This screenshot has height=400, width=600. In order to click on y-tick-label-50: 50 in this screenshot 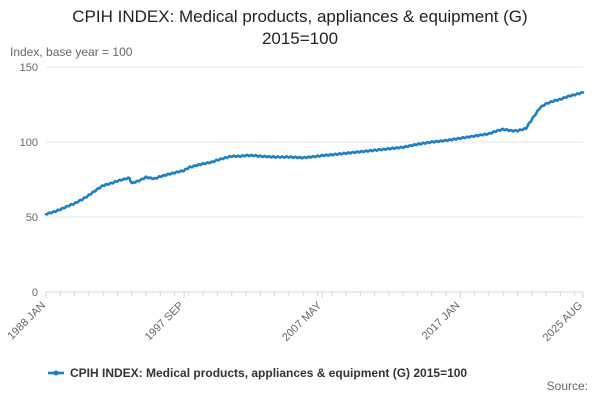, I will do `click(32, 218)`.